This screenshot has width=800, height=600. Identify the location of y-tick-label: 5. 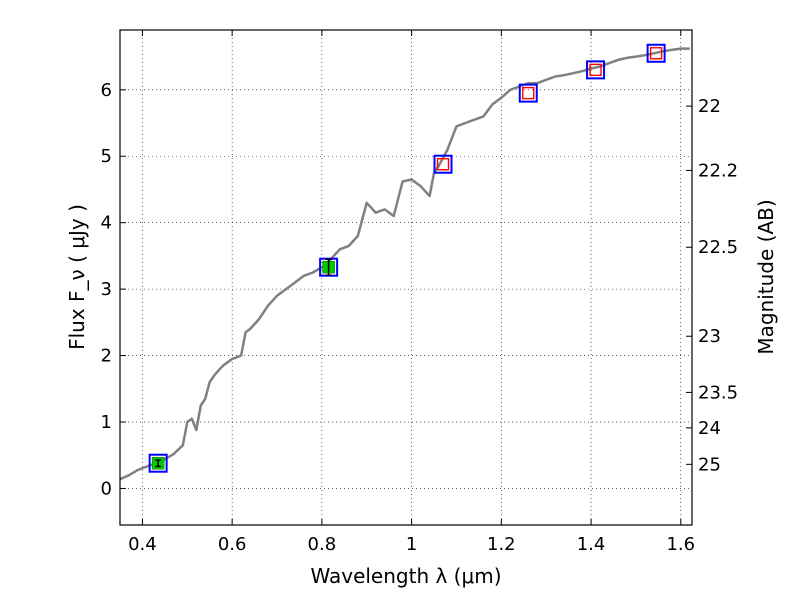
(106, 156).